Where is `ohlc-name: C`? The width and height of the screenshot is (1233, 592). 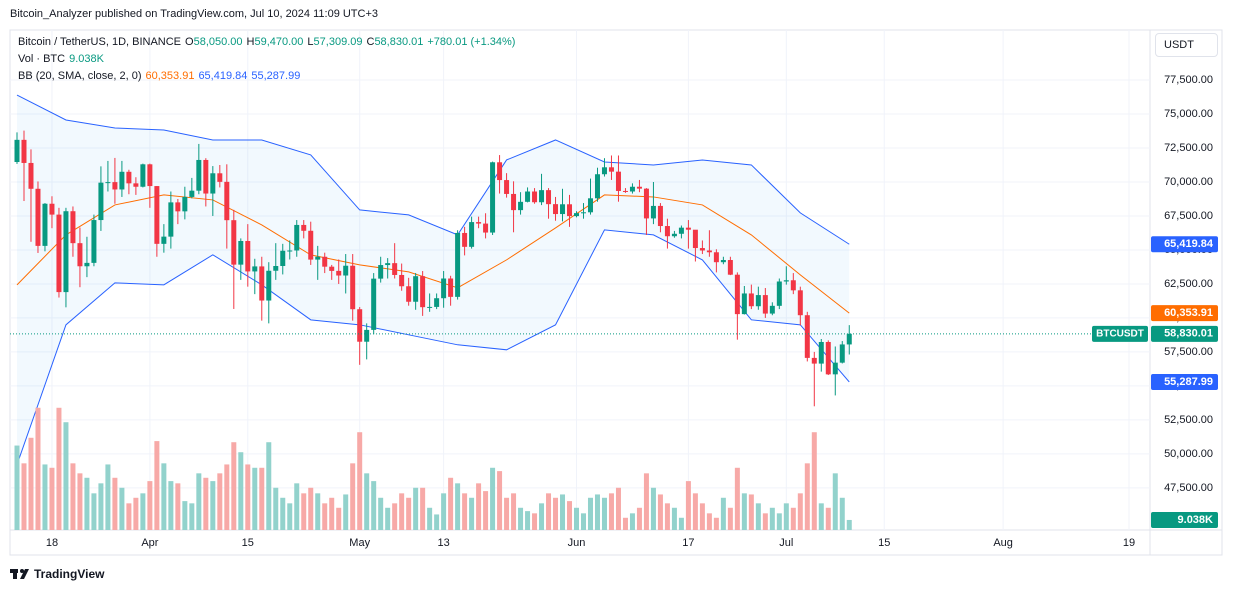 ohlc-name: C is located at coordinates (370, 42).